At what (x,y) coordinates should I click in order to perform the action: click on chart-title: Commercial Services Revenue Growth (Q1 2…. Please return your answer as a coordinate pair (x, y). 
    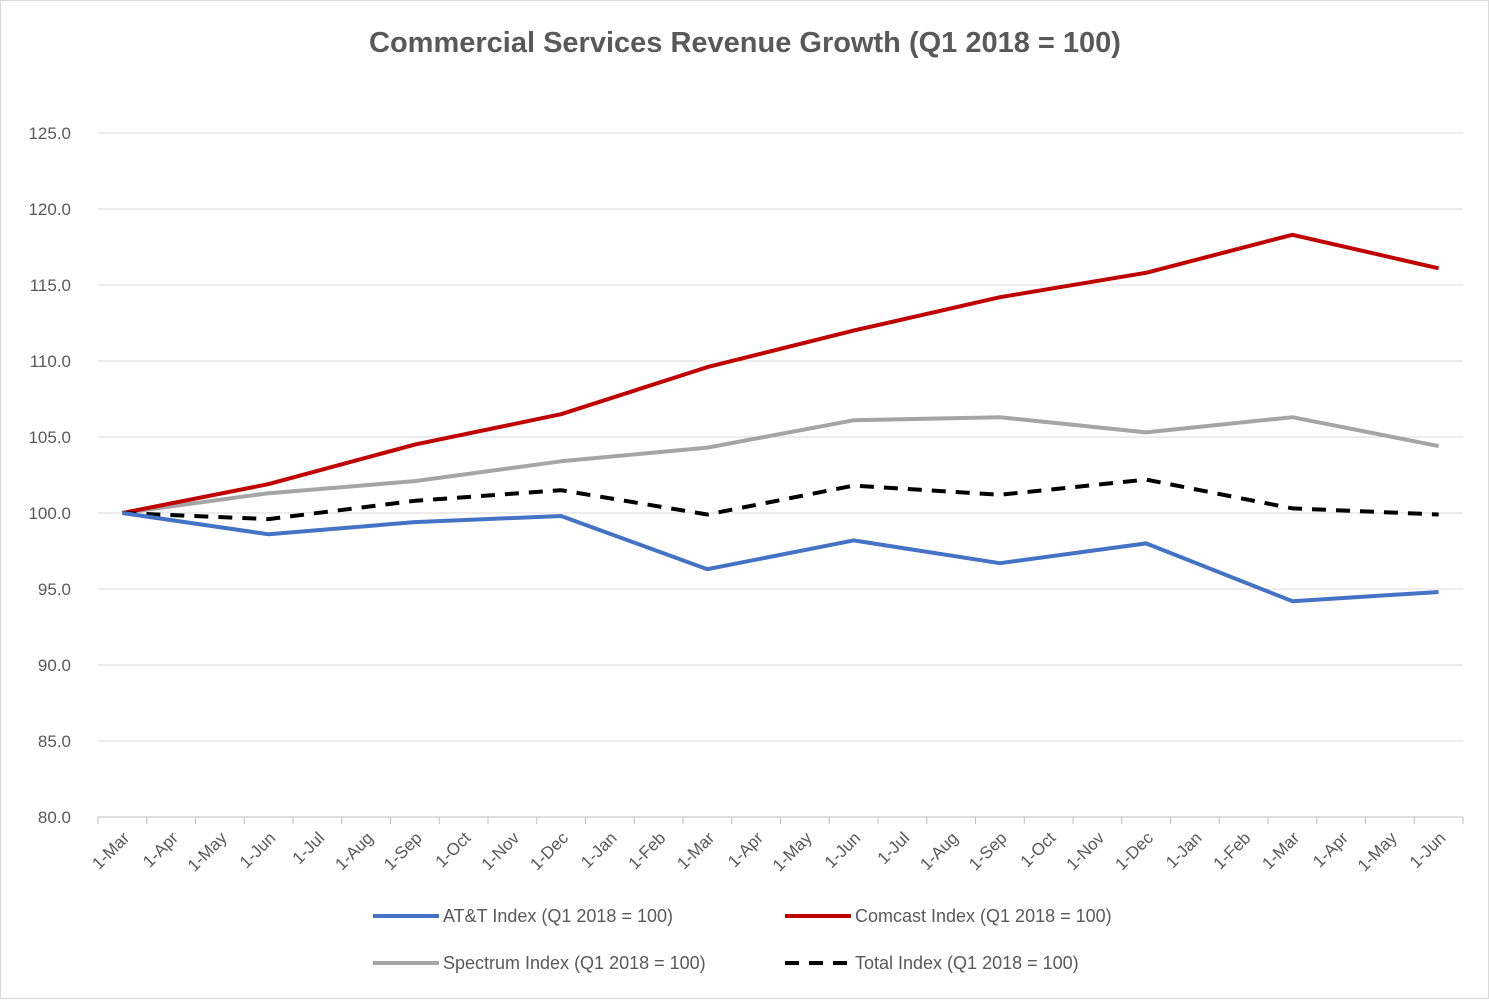
    Looking at the image, I should click on (745, 43).